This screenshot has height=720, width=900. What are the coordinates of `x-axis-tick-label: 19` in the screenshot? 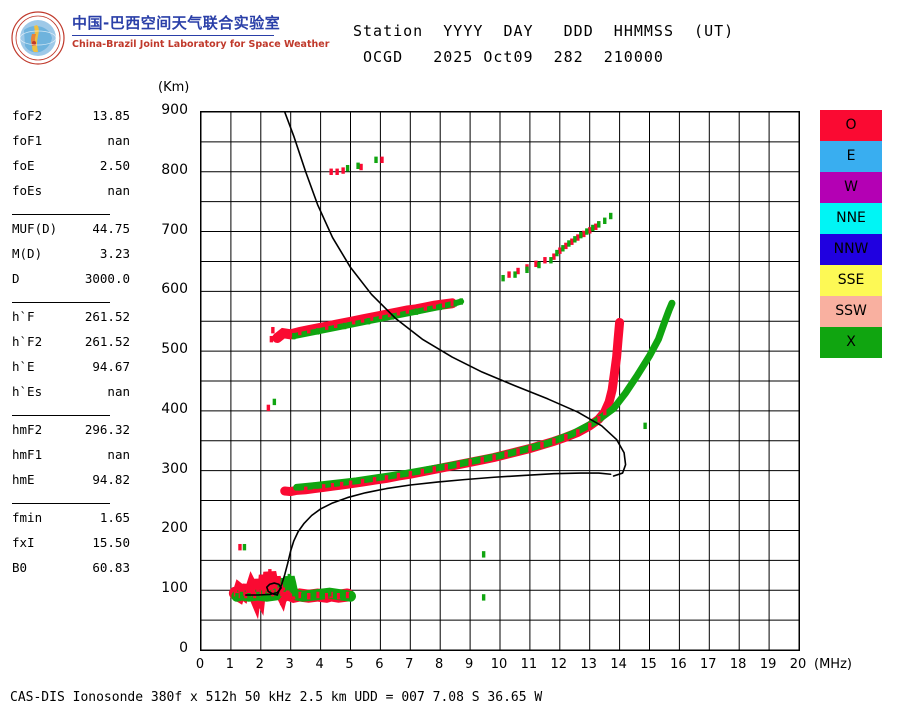 It's located at (768, 664).